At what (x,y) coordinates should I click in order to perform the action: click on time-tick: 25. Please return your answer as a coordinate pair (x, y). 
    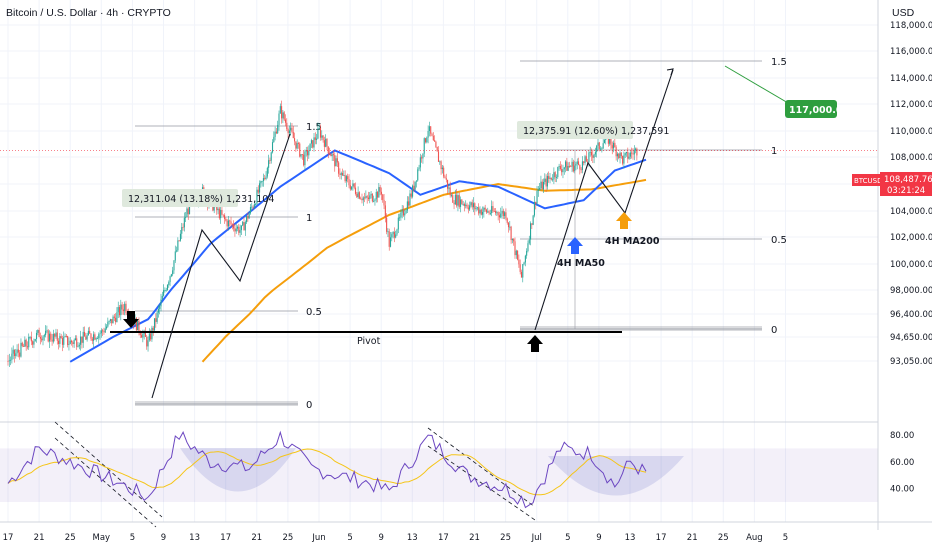
    Looking at the image, I should click on (287, 538).